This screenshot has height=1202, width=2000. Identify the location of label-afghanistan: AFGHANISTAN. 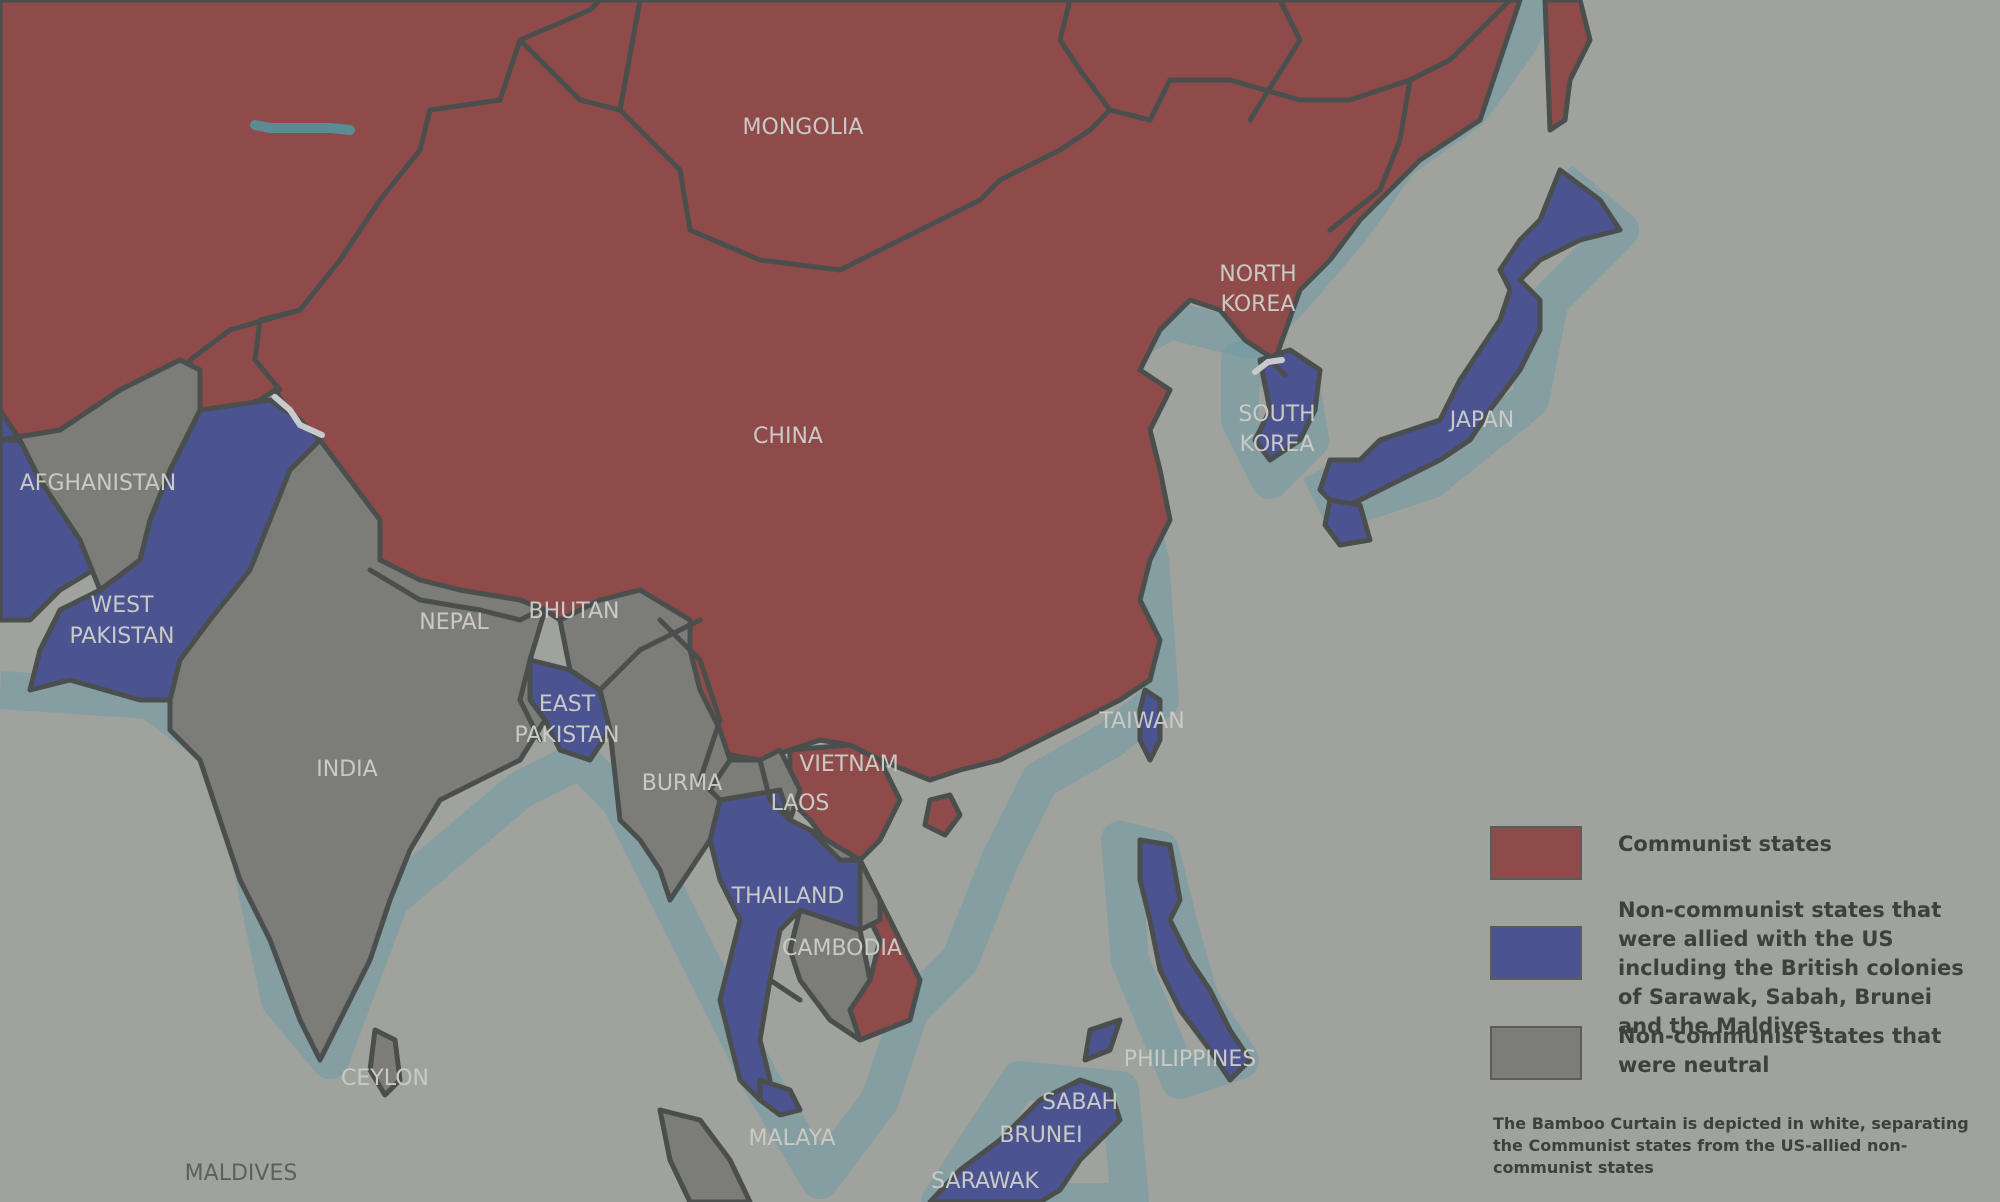
(98, 483).